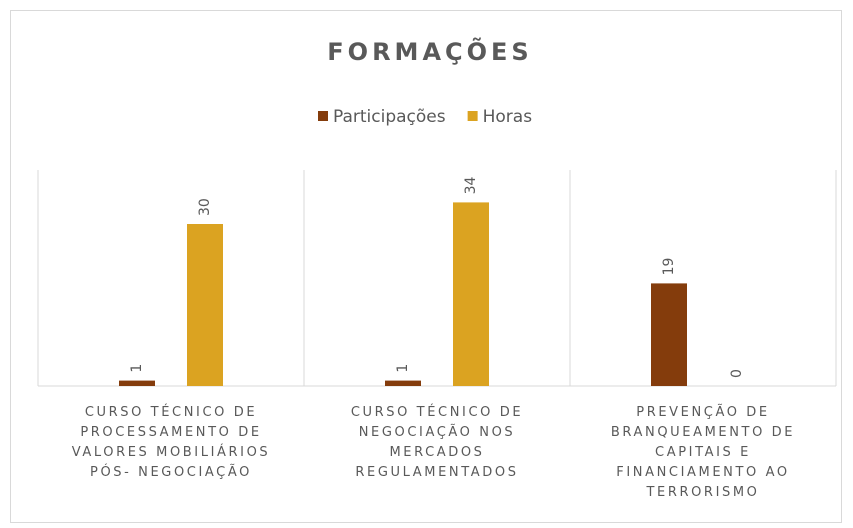 The width and height of the screenshot is (853, 528). I want to click on data-label: 19, so click(669, 267).